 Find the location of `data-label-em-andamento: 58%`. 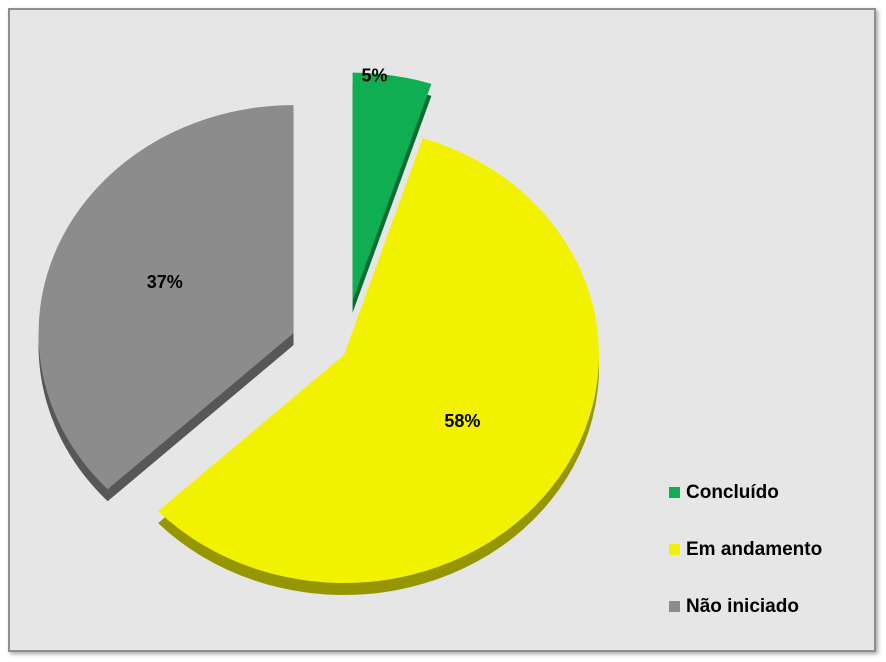

data-label-em-andamento: 58% is located at coordinates (462, 421).